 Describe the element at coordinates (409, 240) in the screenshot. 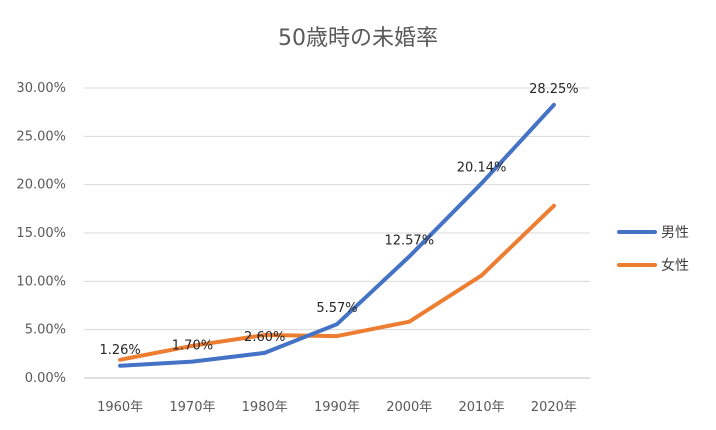

I see `data-label: 12.57%` at that location.